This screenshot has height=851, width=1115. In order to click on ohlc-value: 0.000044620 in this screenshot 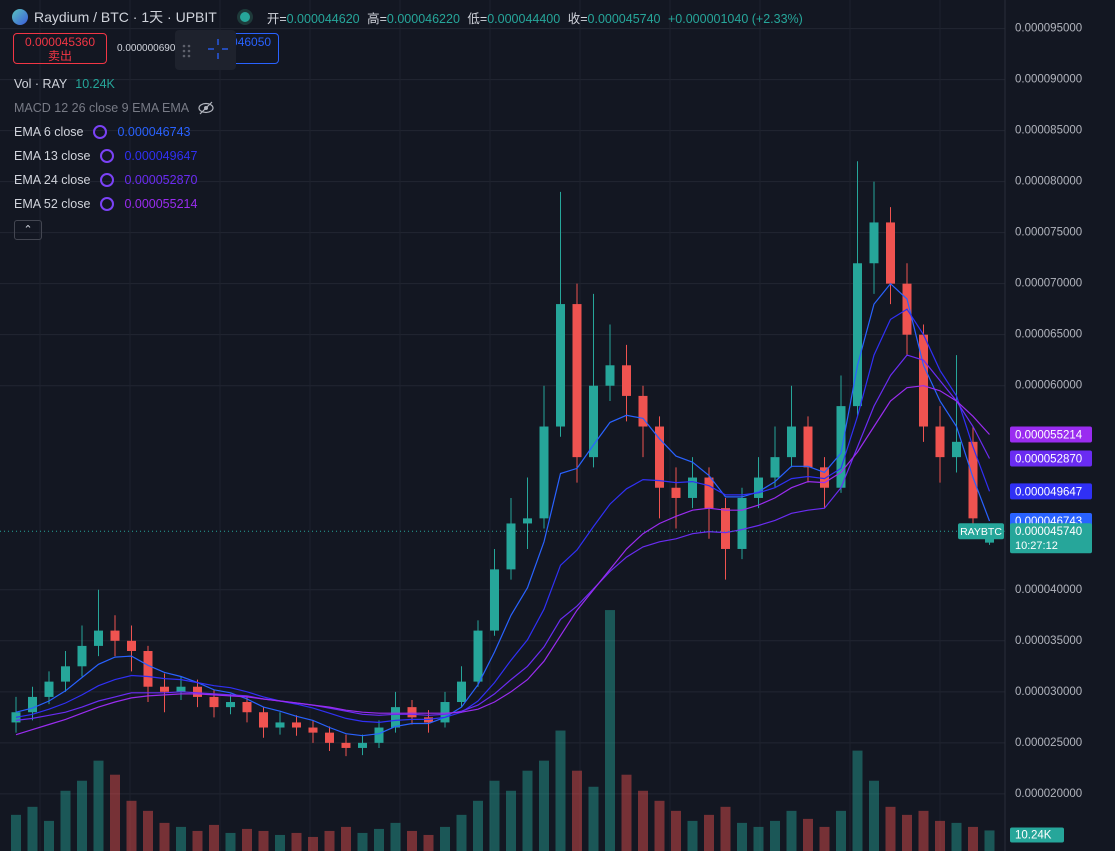, I will do `click(323, 18)`.